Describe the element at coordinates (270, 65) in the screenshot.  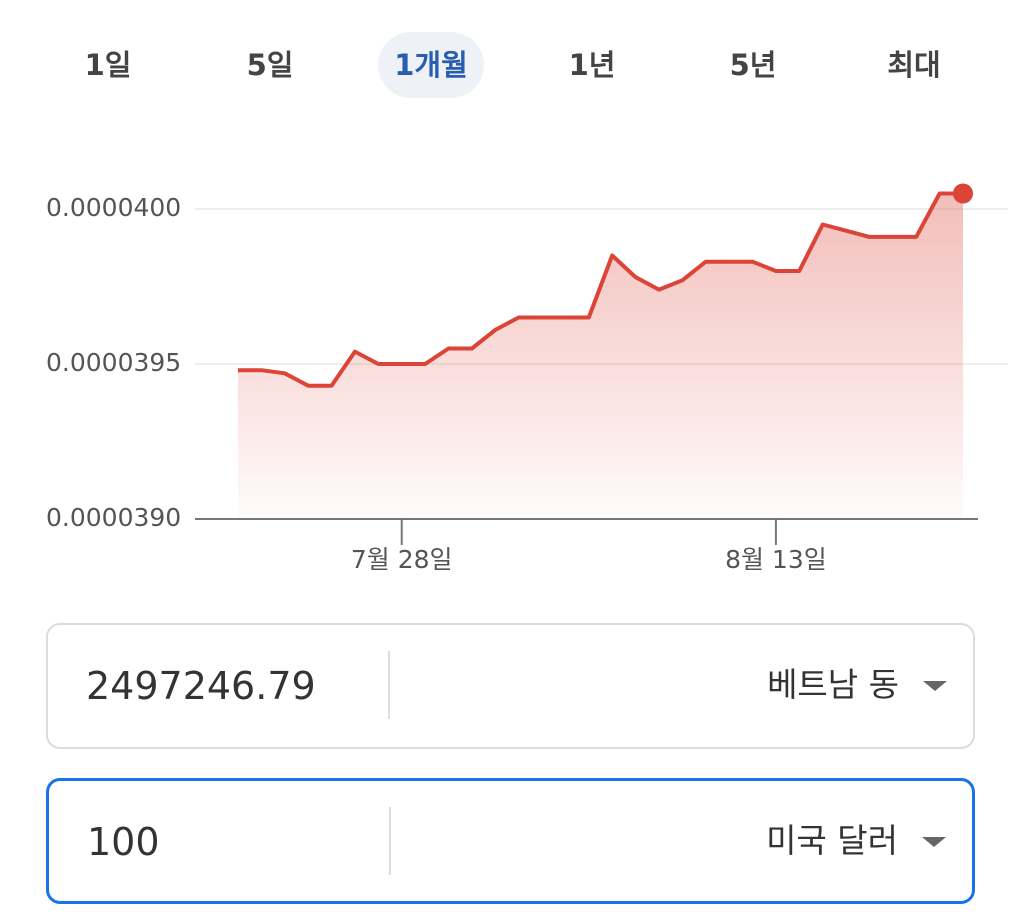
I see `range-tab: 5일` at that location.